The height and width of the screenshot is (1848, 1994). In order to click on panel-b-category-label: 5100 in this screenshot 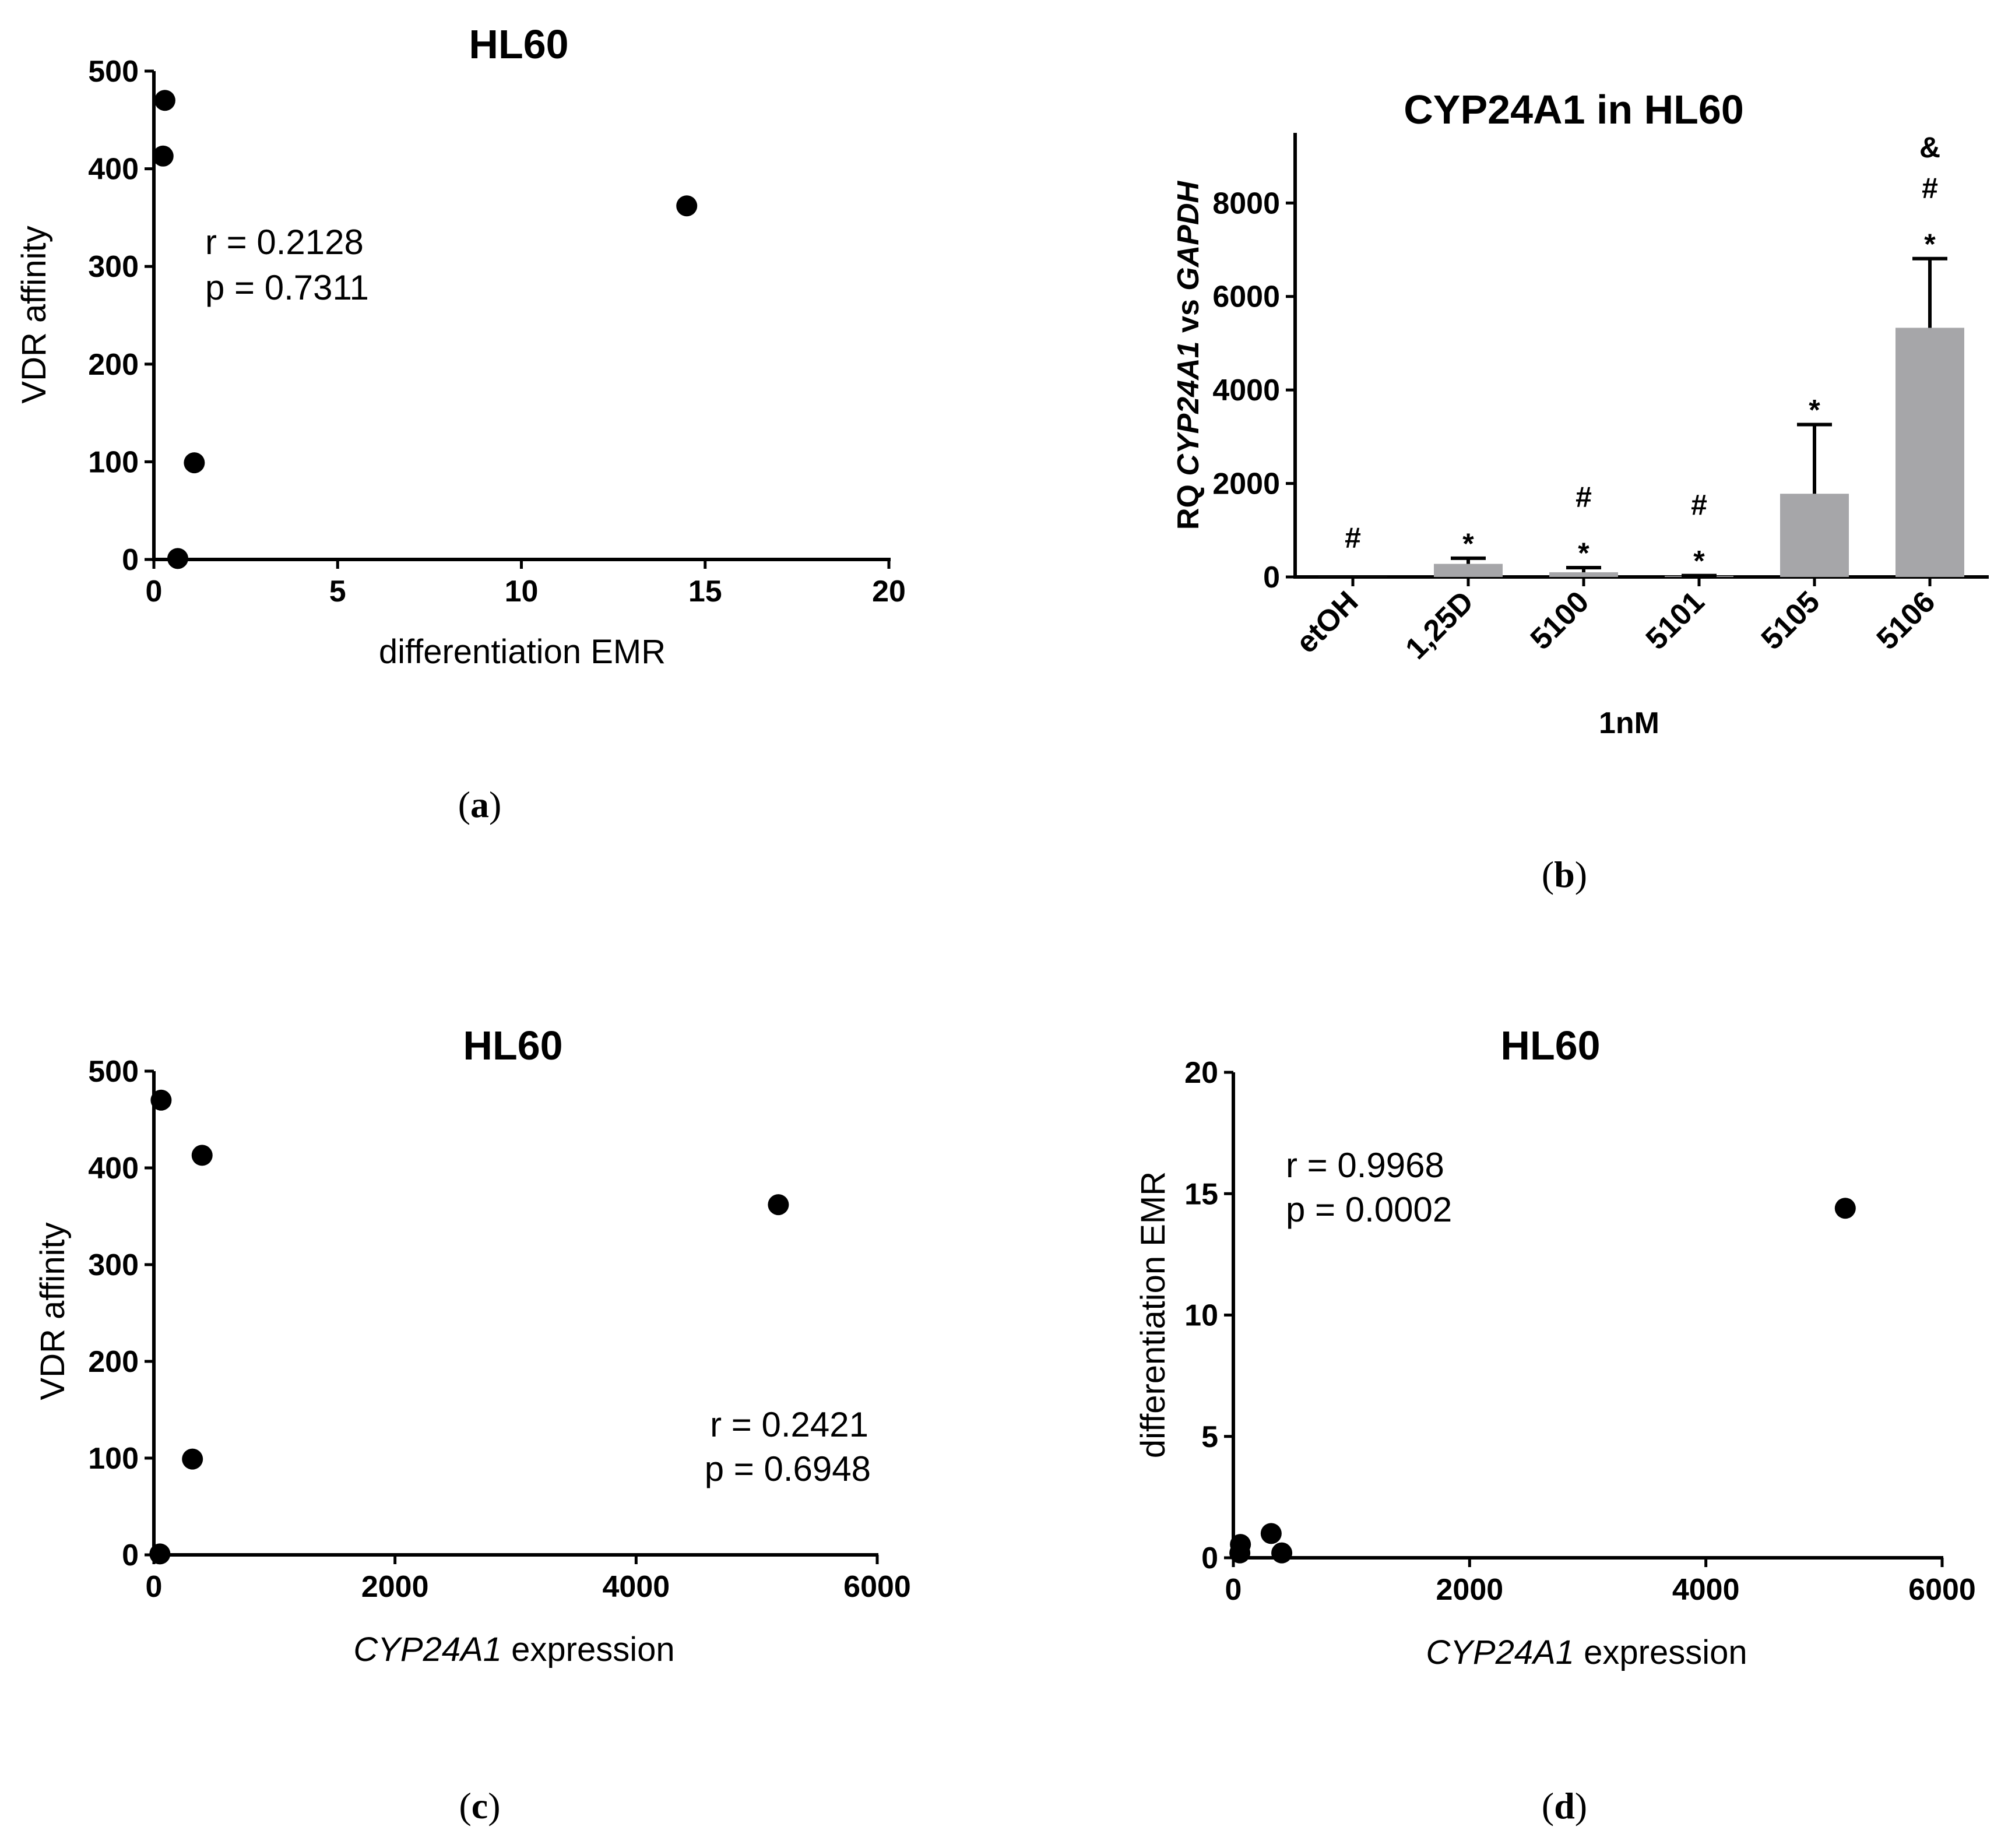, I will do `click(1560, 620)`.